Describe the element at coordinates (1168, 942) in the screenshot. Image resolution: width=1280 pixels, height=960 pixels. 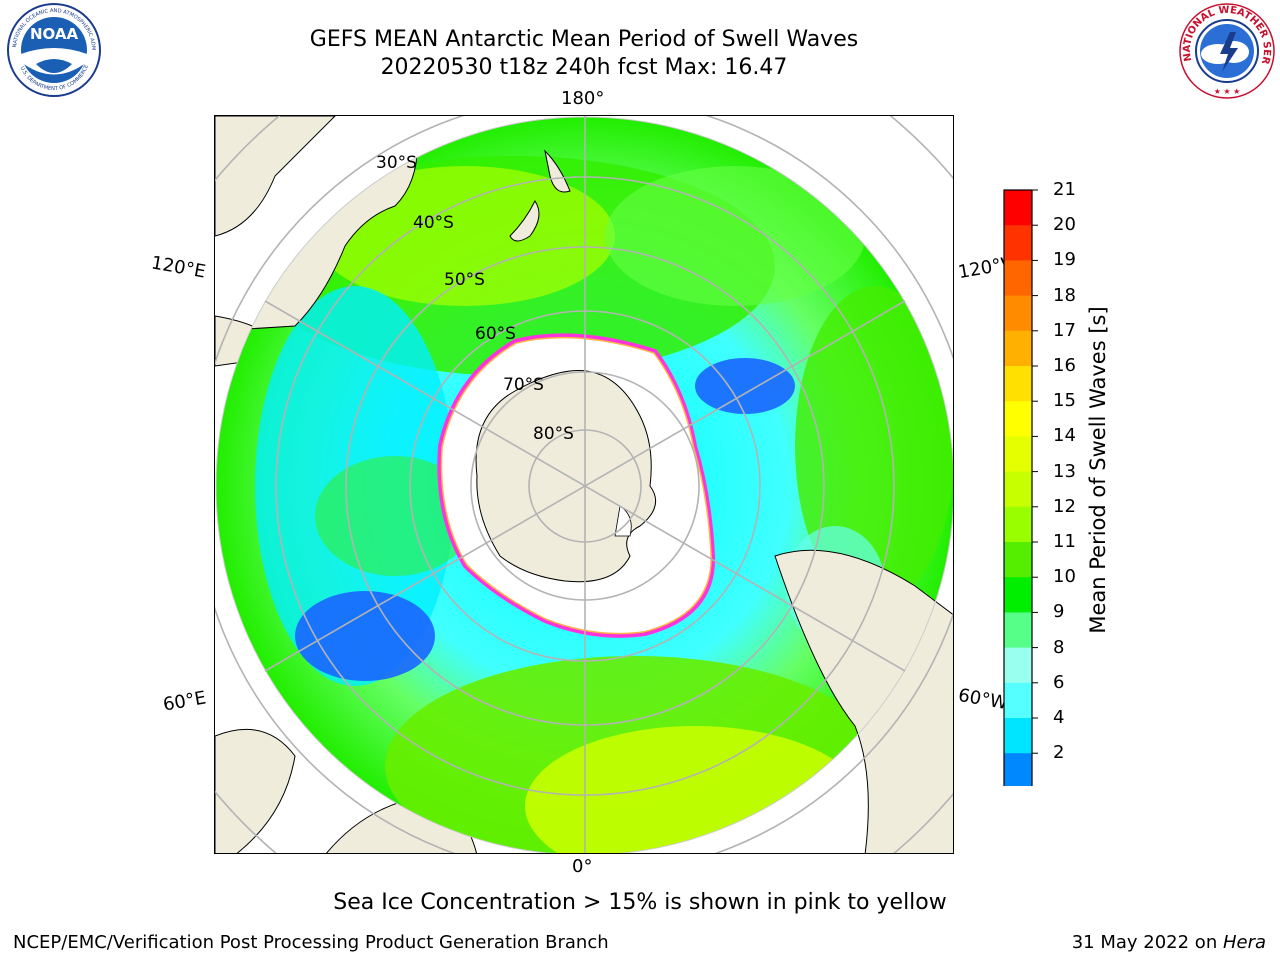
I see `footer-date: 31 May 2022 on Hera` at that location.